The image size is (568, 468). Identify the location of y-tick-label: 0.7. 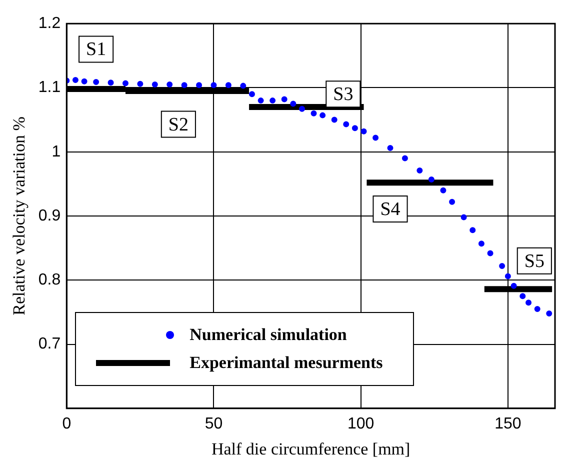
(49, 344).